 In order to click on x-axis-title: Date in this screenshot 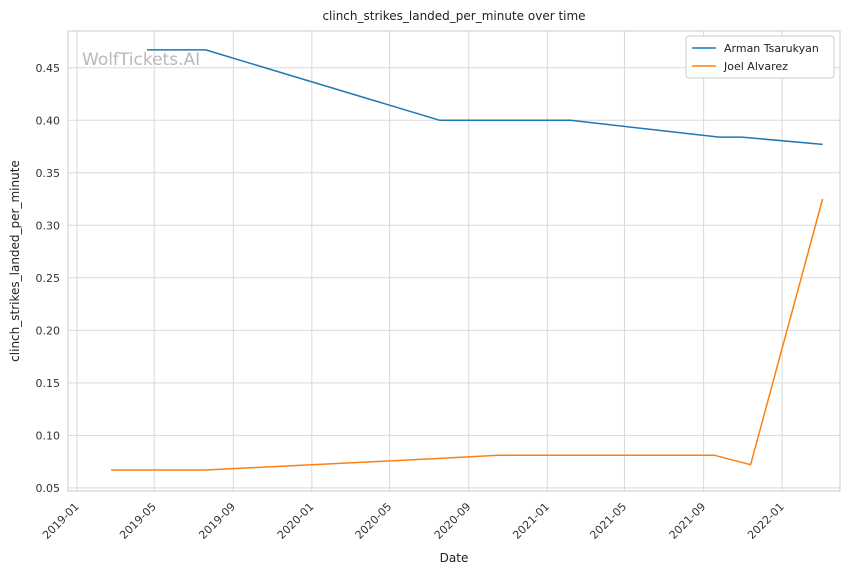, I will do `click(454, 558)`.